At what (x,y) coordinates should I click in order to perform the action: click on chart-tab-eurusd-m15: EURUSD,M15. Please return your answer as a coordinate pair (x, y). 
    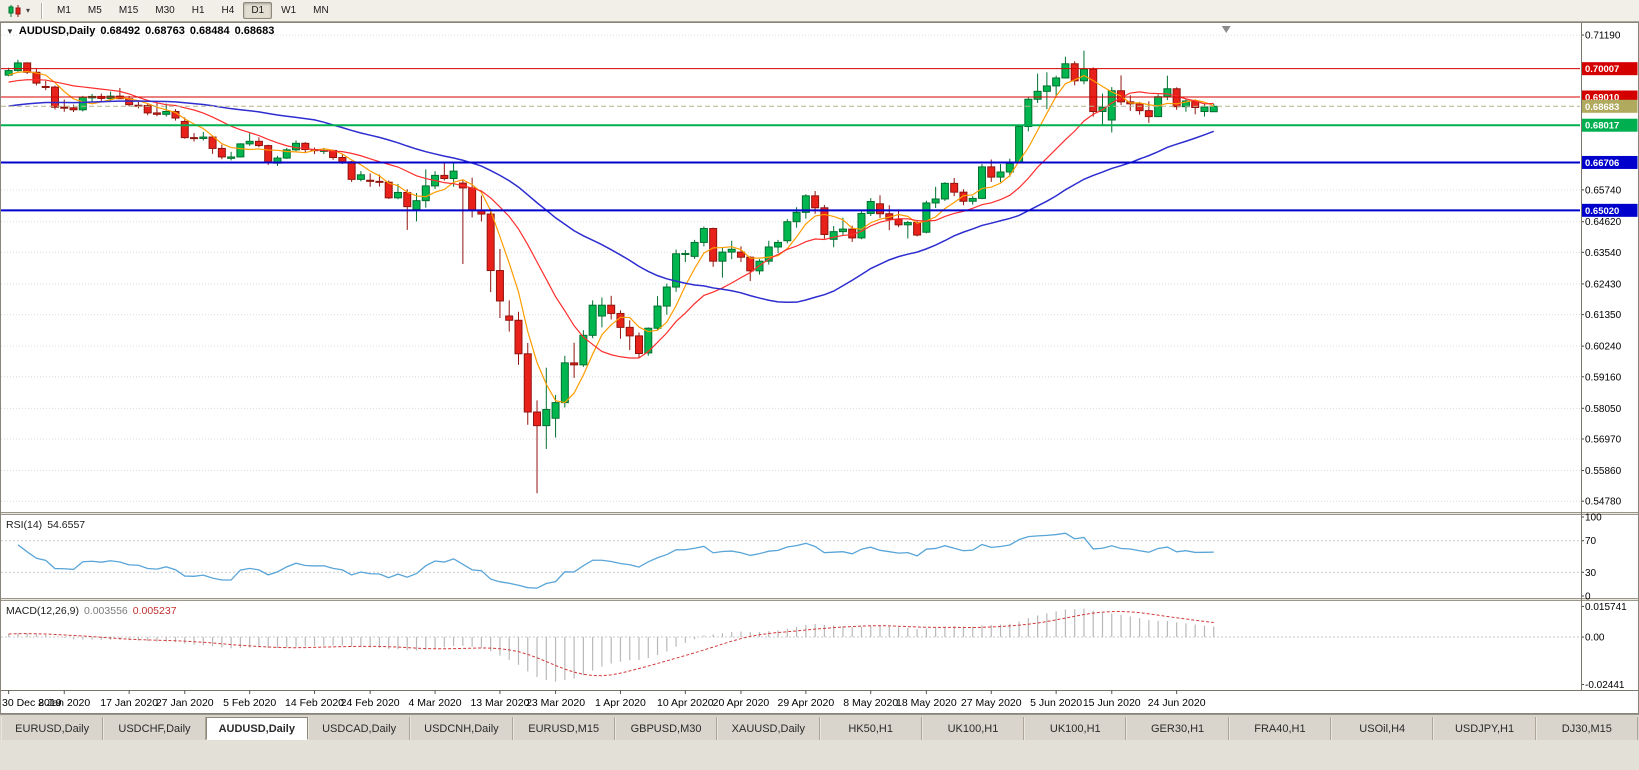
    Looking at the image, I should click on (563, 728).